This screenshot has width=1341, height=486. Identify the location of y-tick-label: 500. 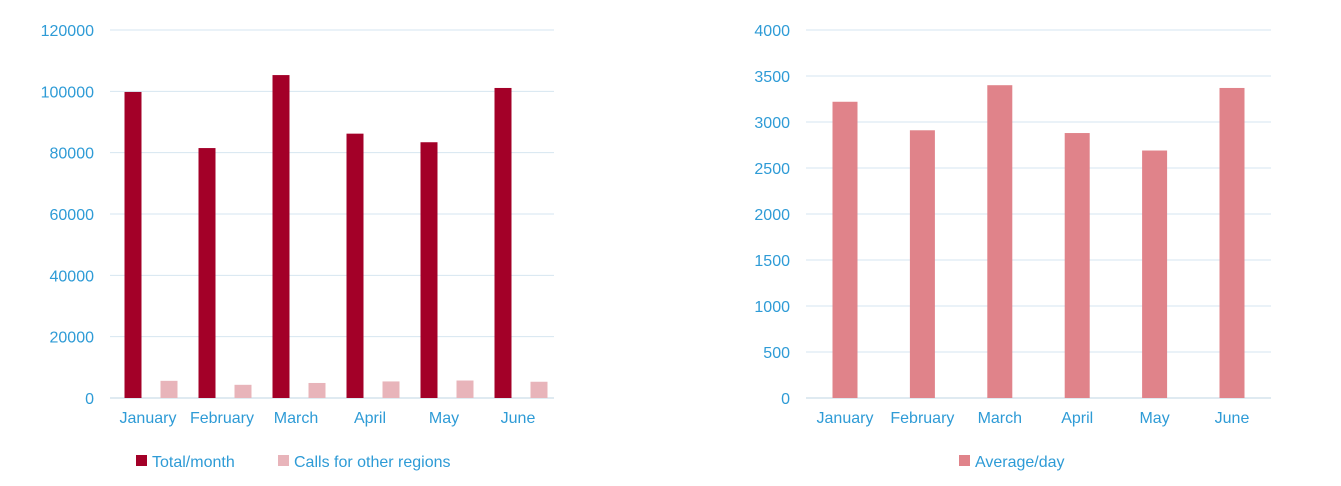
(776, 353).